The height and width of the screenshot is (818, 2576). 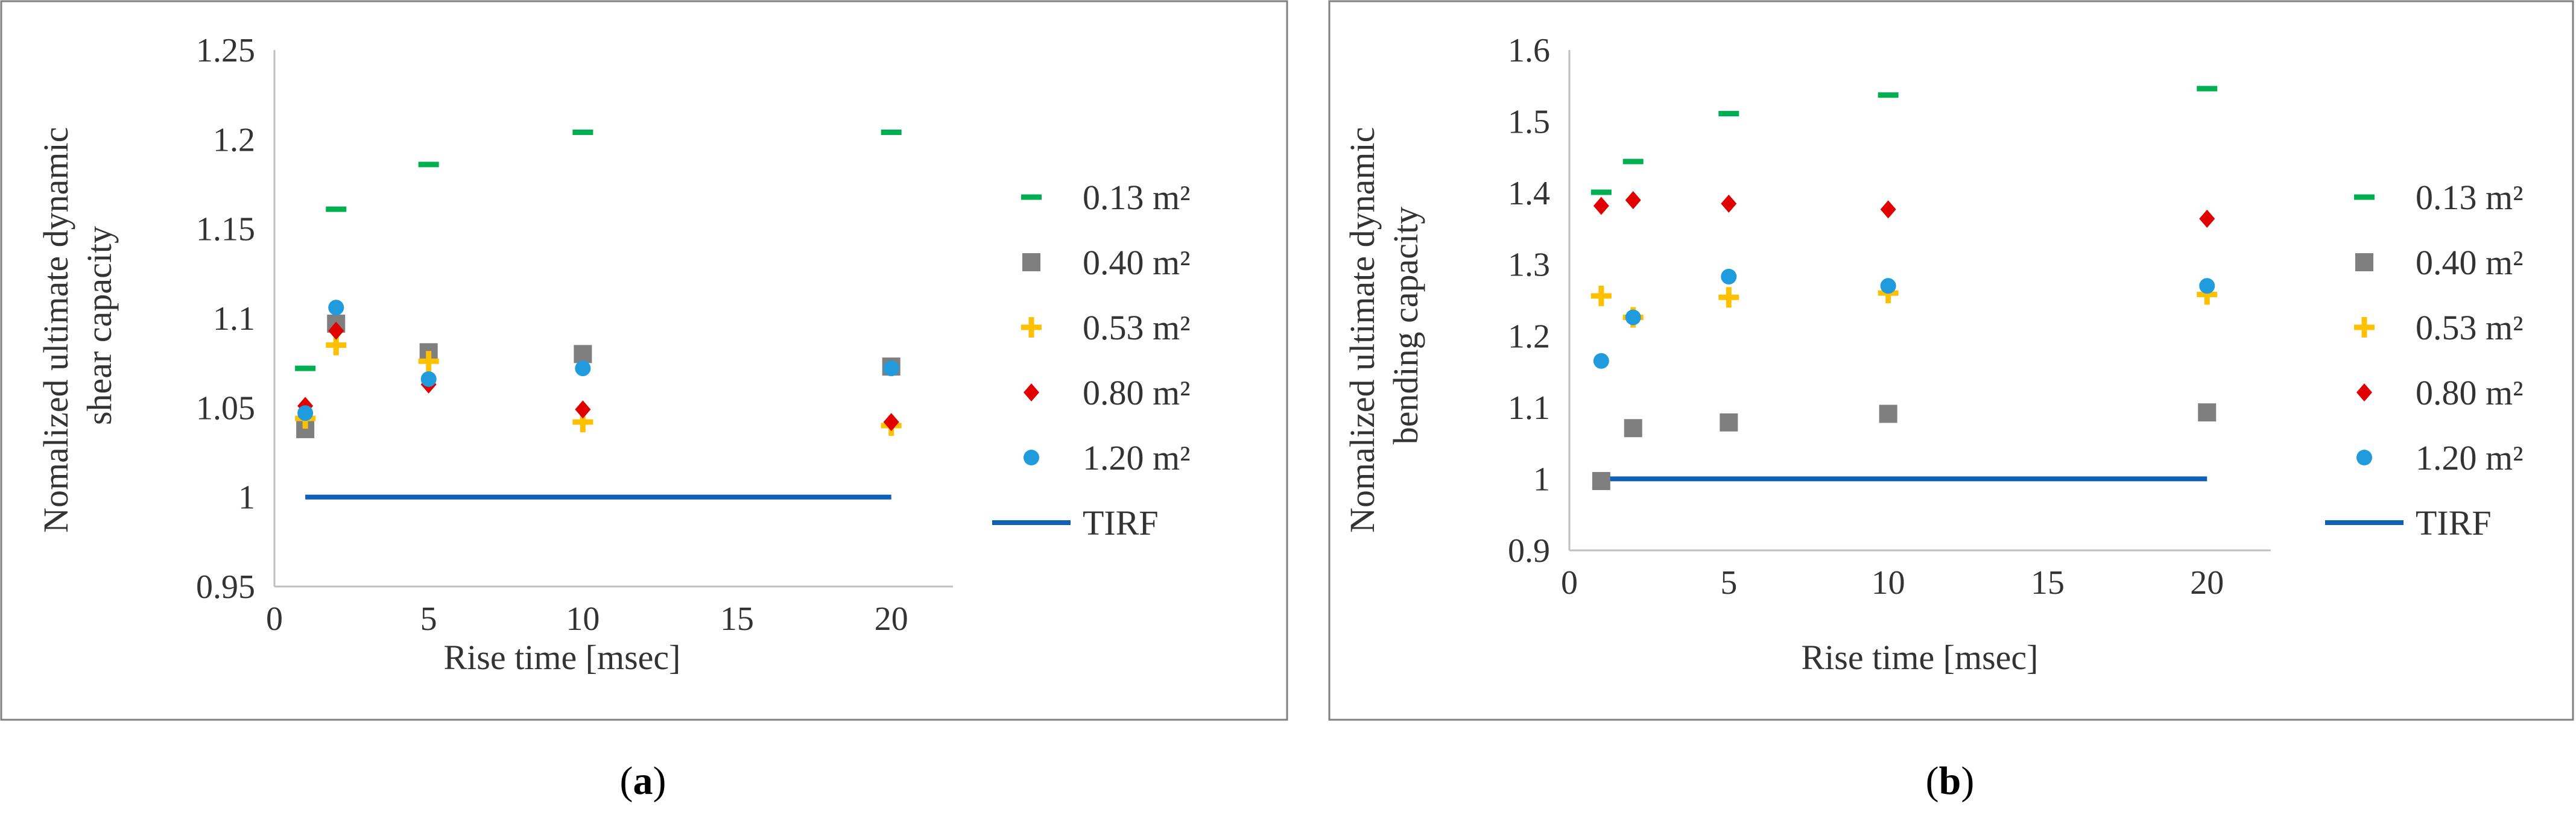 What do you see at coordinates (428, 619) in the screenshot?
I see `panel-a-x-tick-label: 5` at bounding box center [428, 619].